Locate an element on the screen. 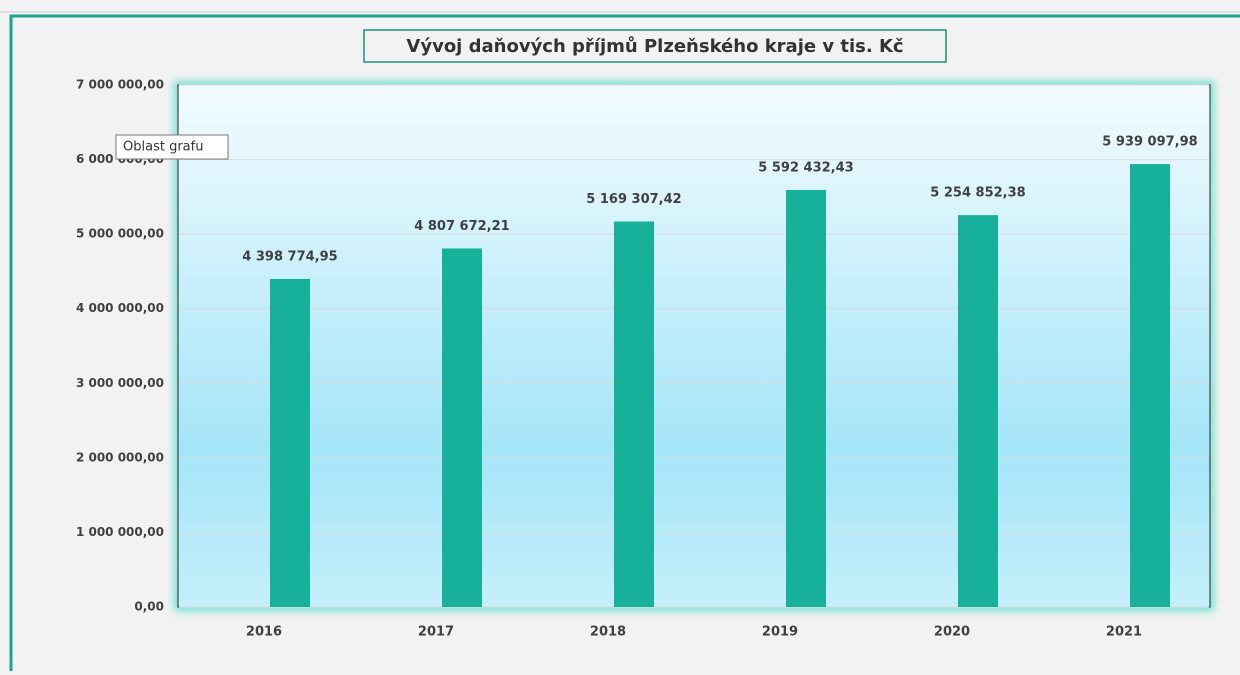 The height and width of the screenshot is (675, 1240). x-tick-label: 2019 is located at coordinates (780, 632).